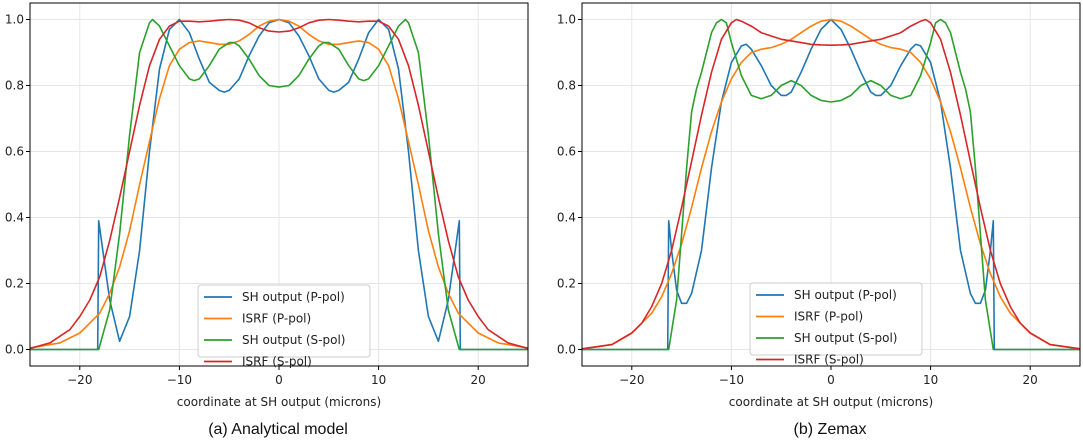 The image size is (1083, 441). I want to click on subfigure-caption: (b) Zemax, so click(830, 429).